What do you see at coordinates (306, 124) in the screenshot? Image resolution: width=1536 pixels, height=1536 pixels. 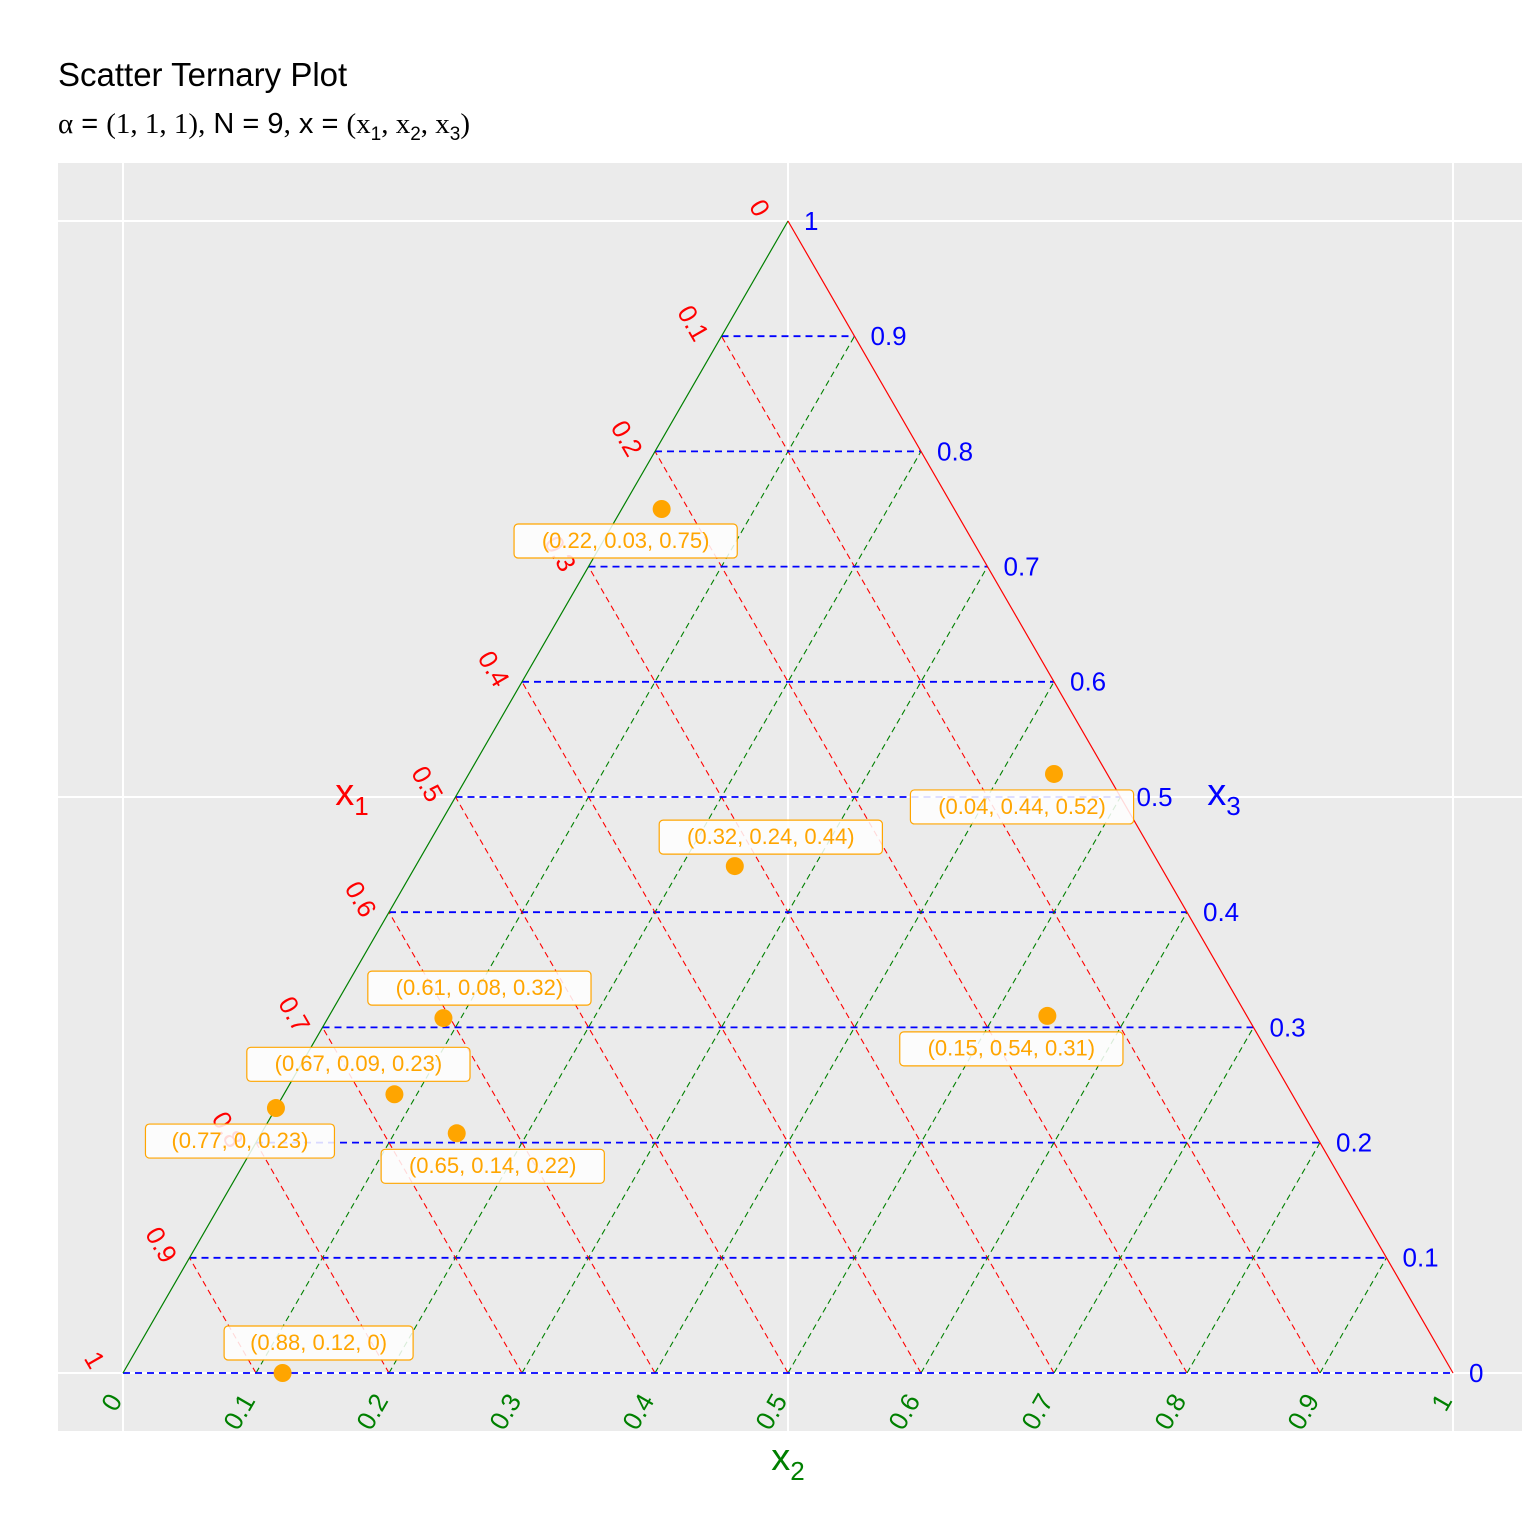 I see `x-label: x` at bounding box center [306, 124].